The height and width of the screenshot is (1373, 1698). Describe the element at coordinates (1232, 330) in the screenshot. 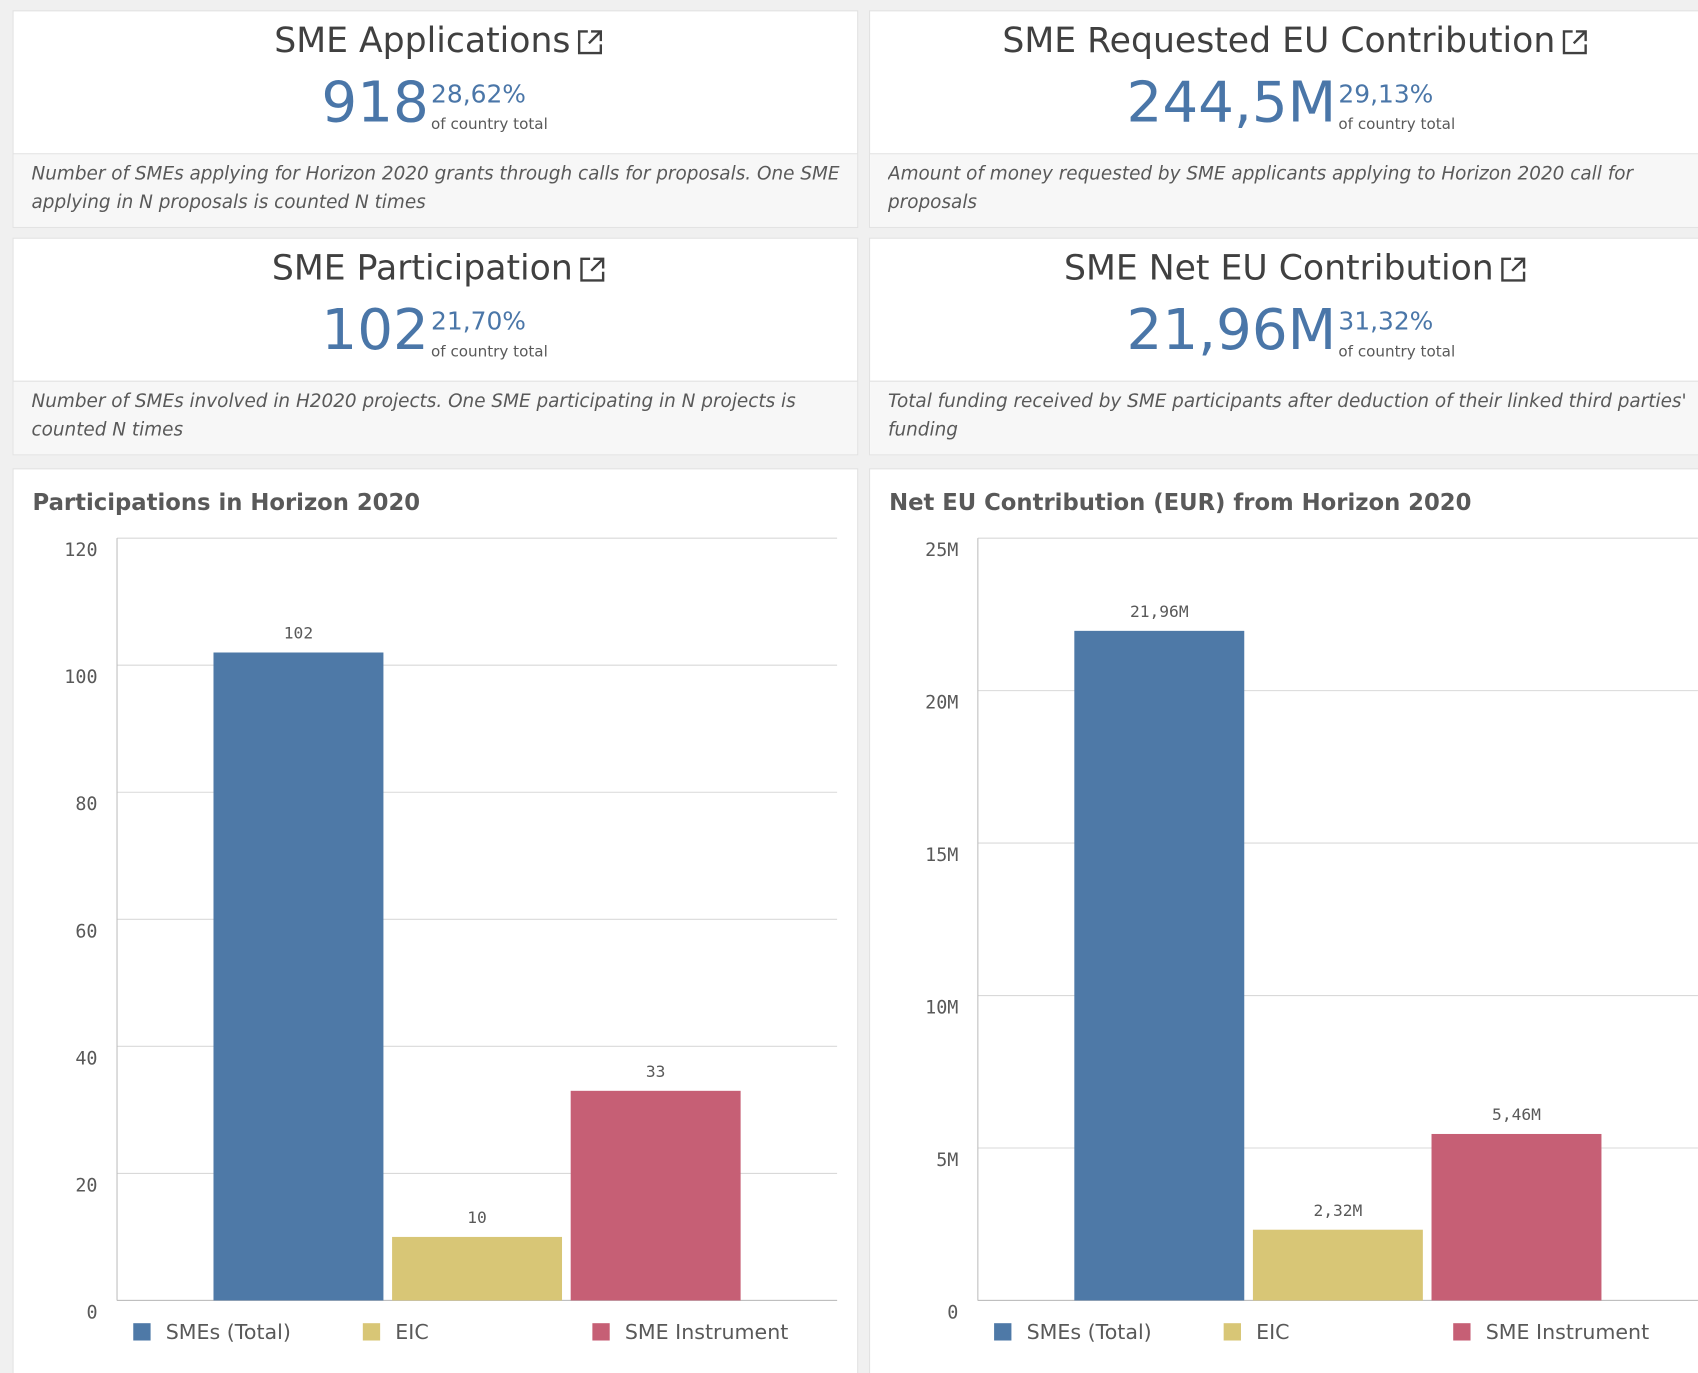

I see `kpi-value: 21,96M` at that location.